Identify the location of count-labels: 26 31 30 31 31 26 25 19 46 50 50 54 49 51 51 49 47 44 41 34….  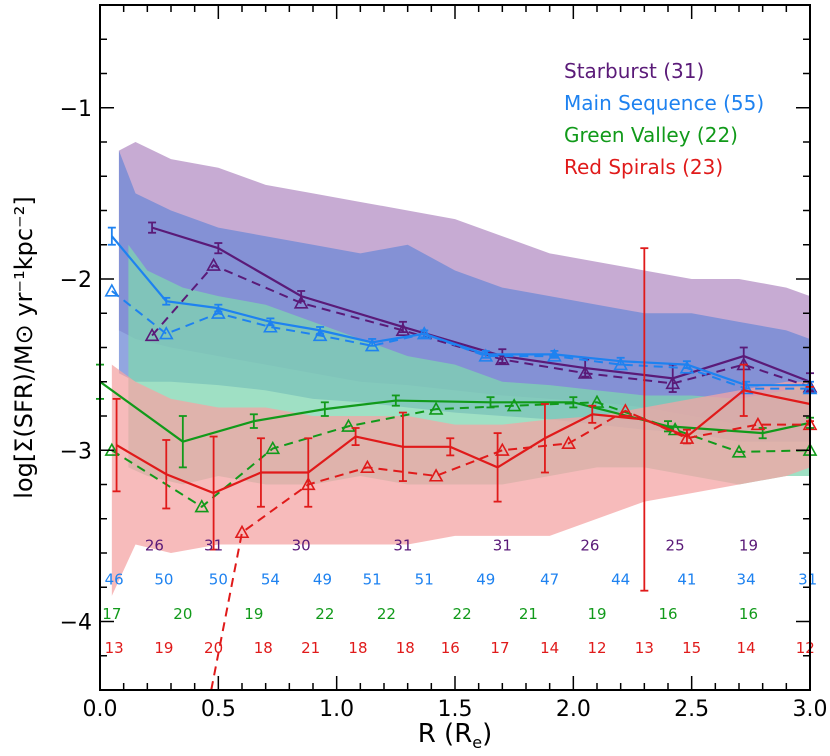
(459, 596).